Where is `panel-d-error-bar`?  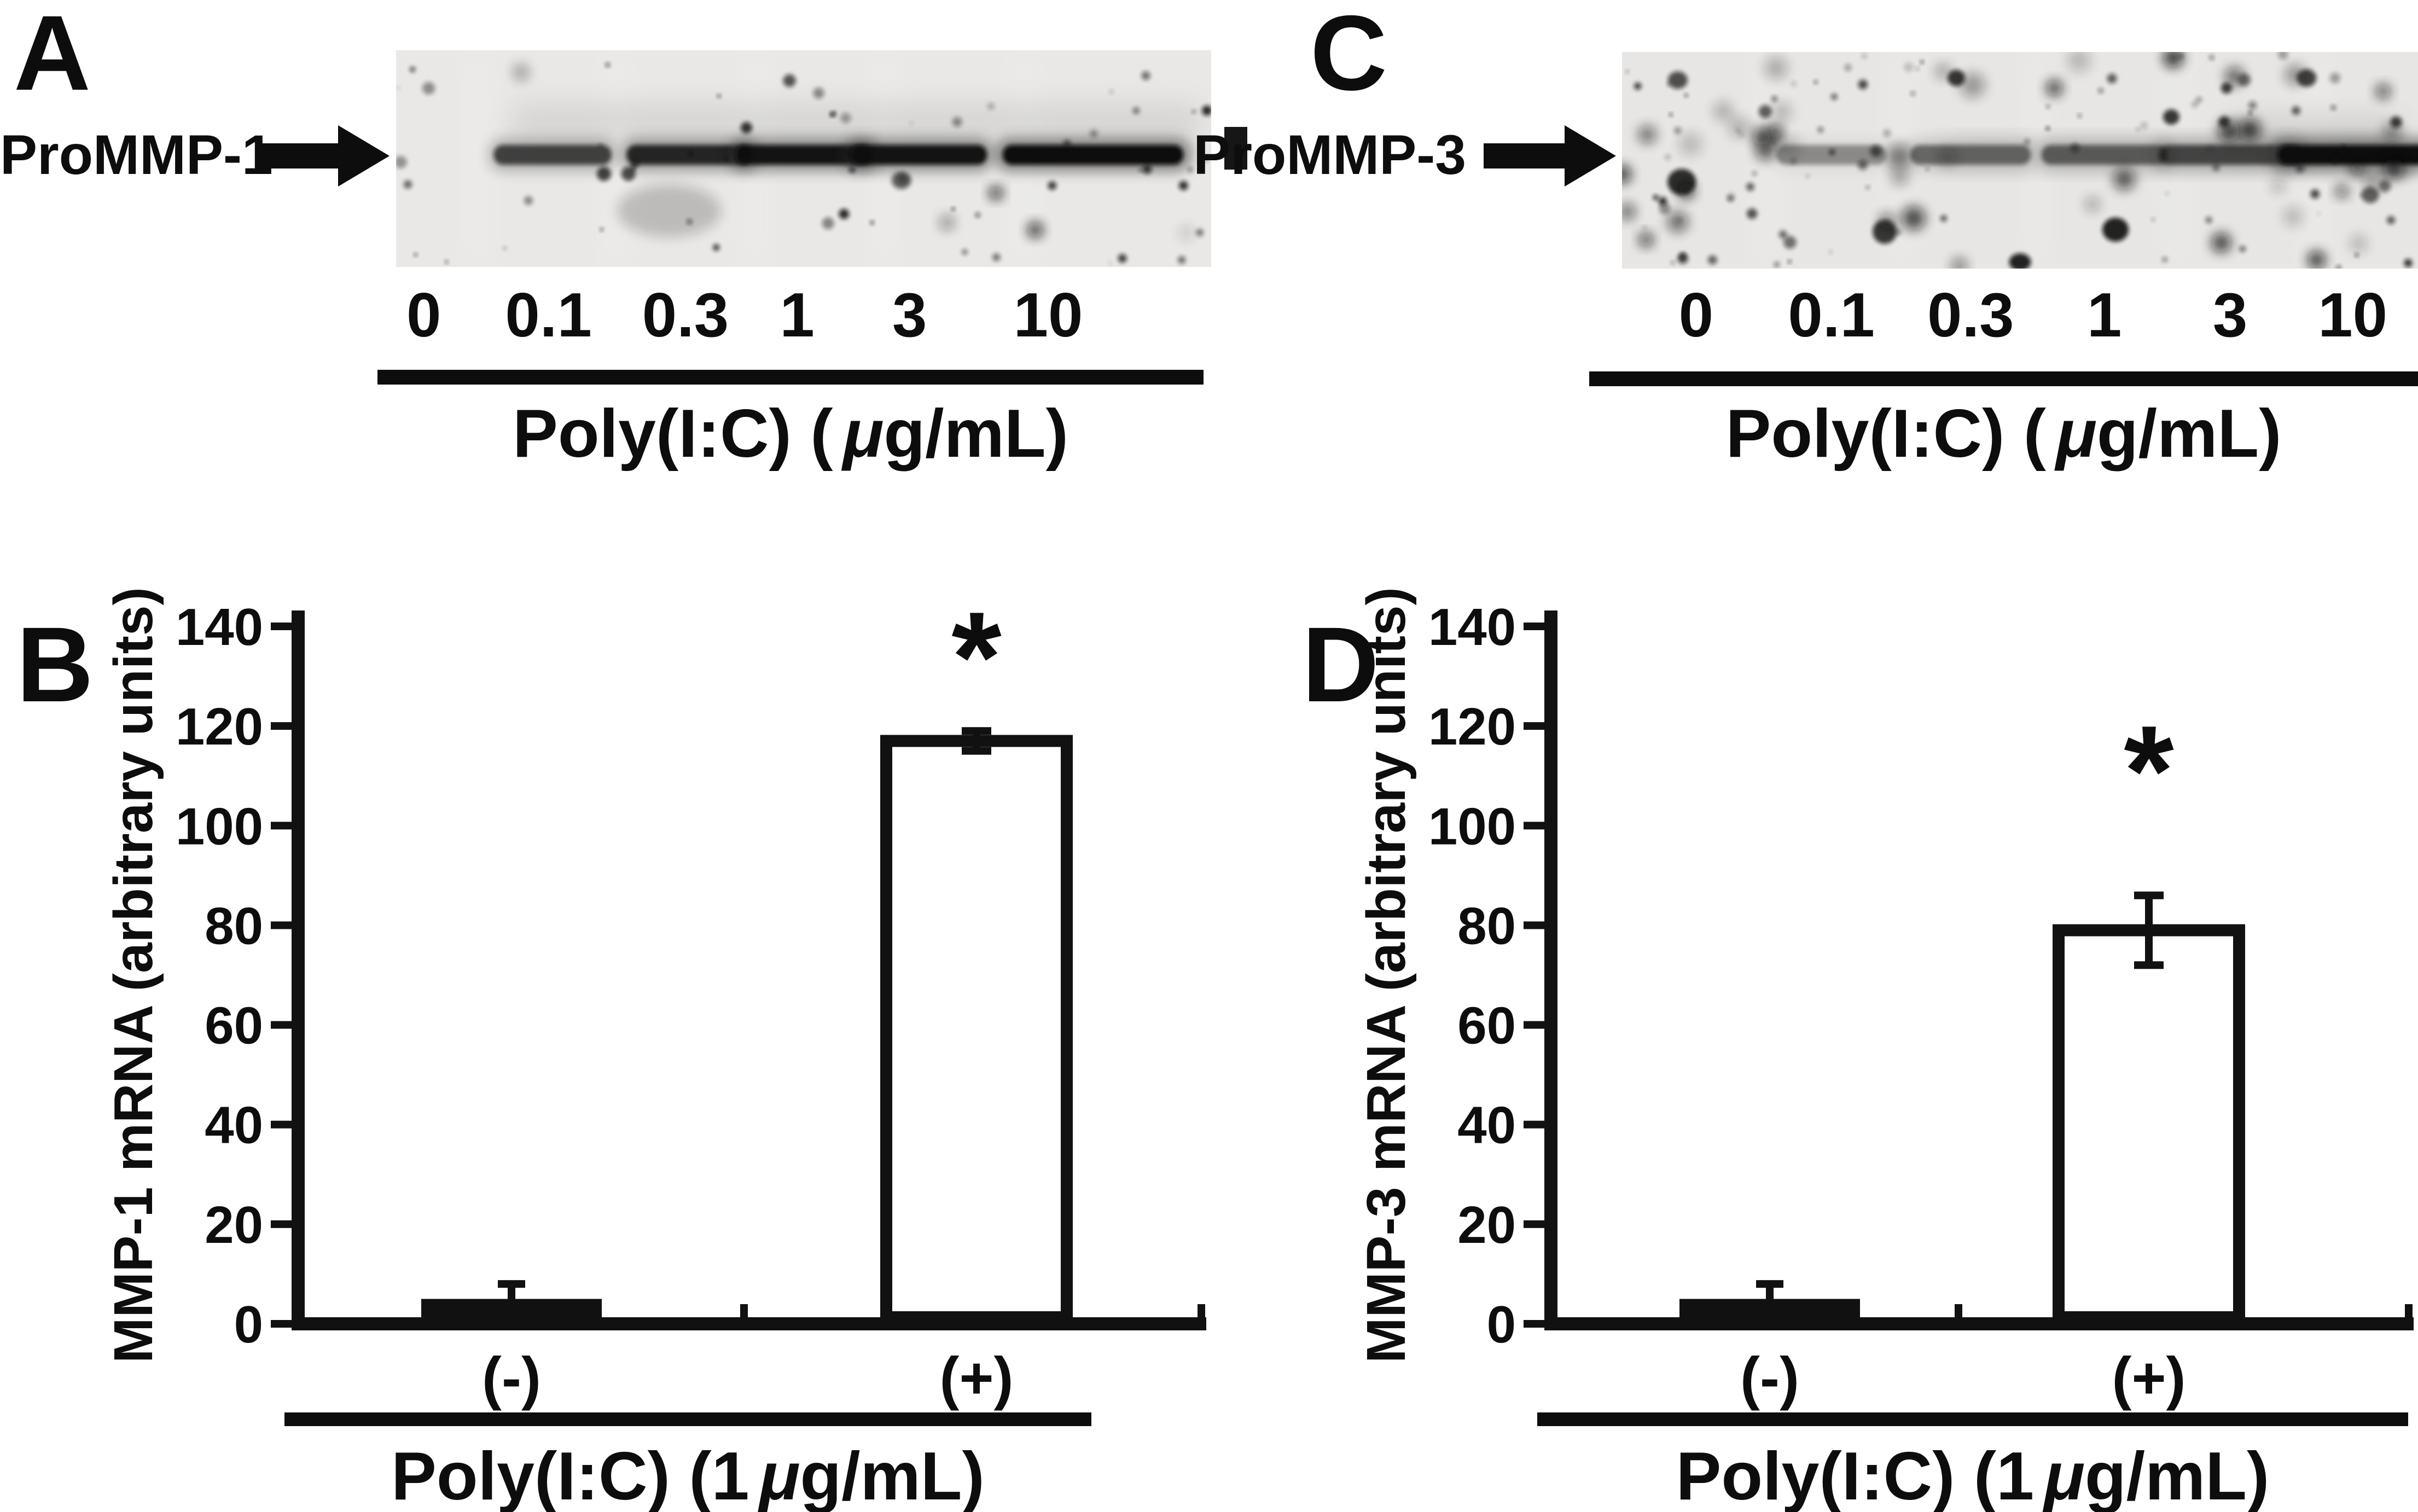 panel-d-error-bar is located at coordinates (2149, 930).